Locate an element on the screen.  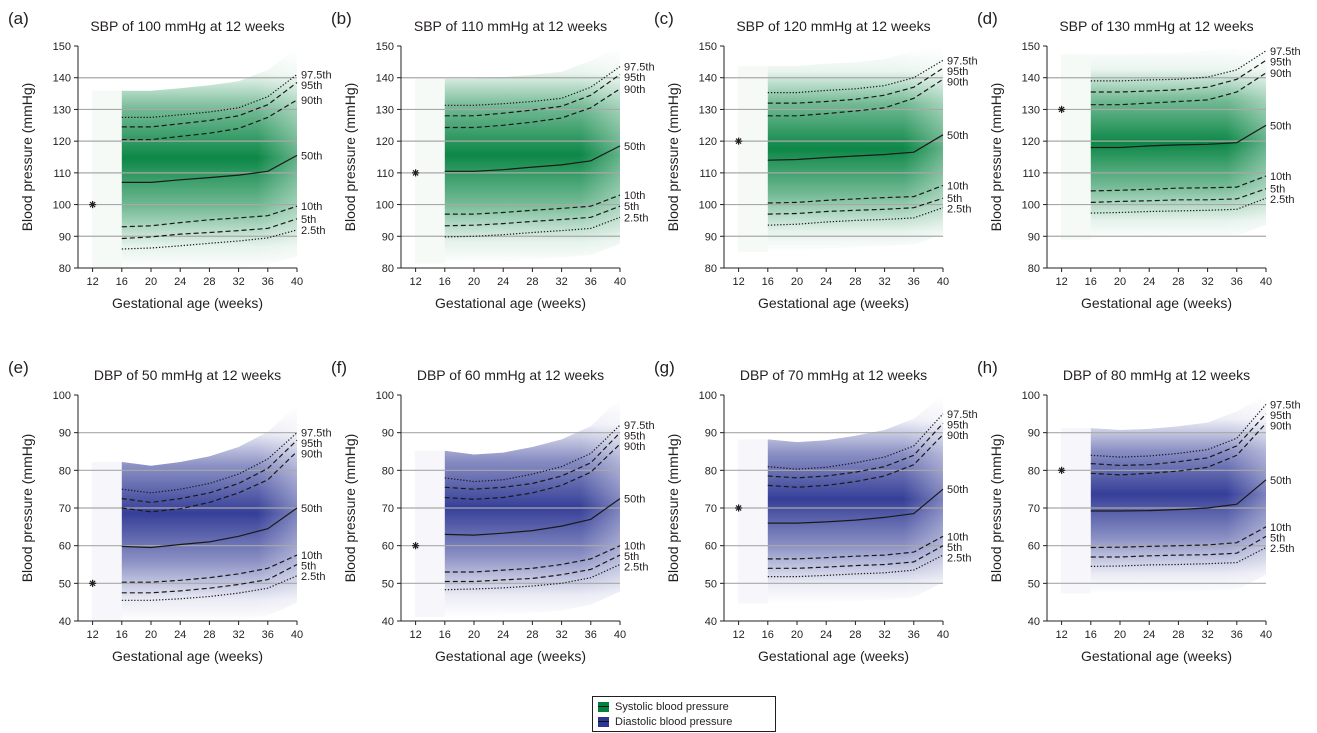
percentile-label: 5th is located at coordinates (1277, 190).